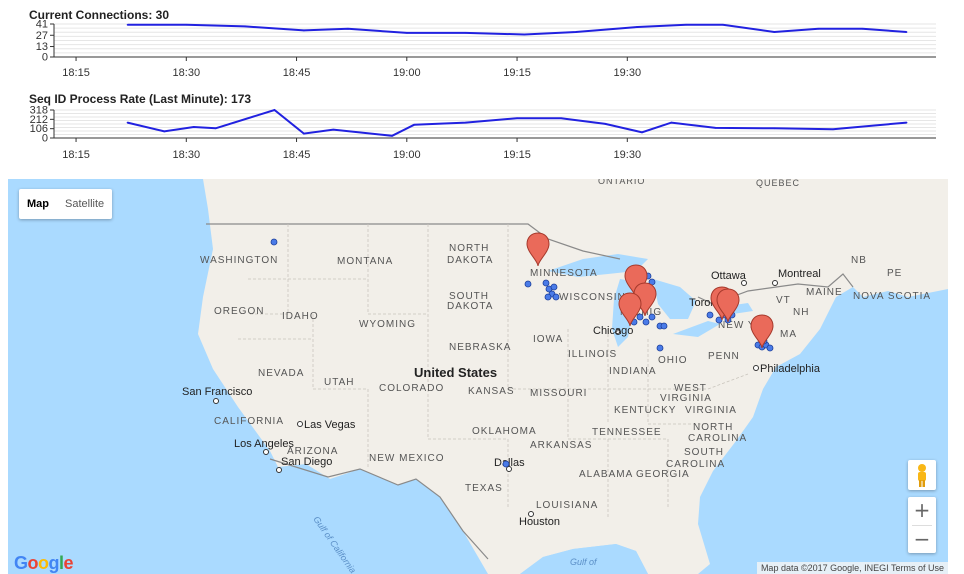 This screenshot has height=574, width=964. I want to click on label-kentucky: KENTUCKY, so click(645, 410).